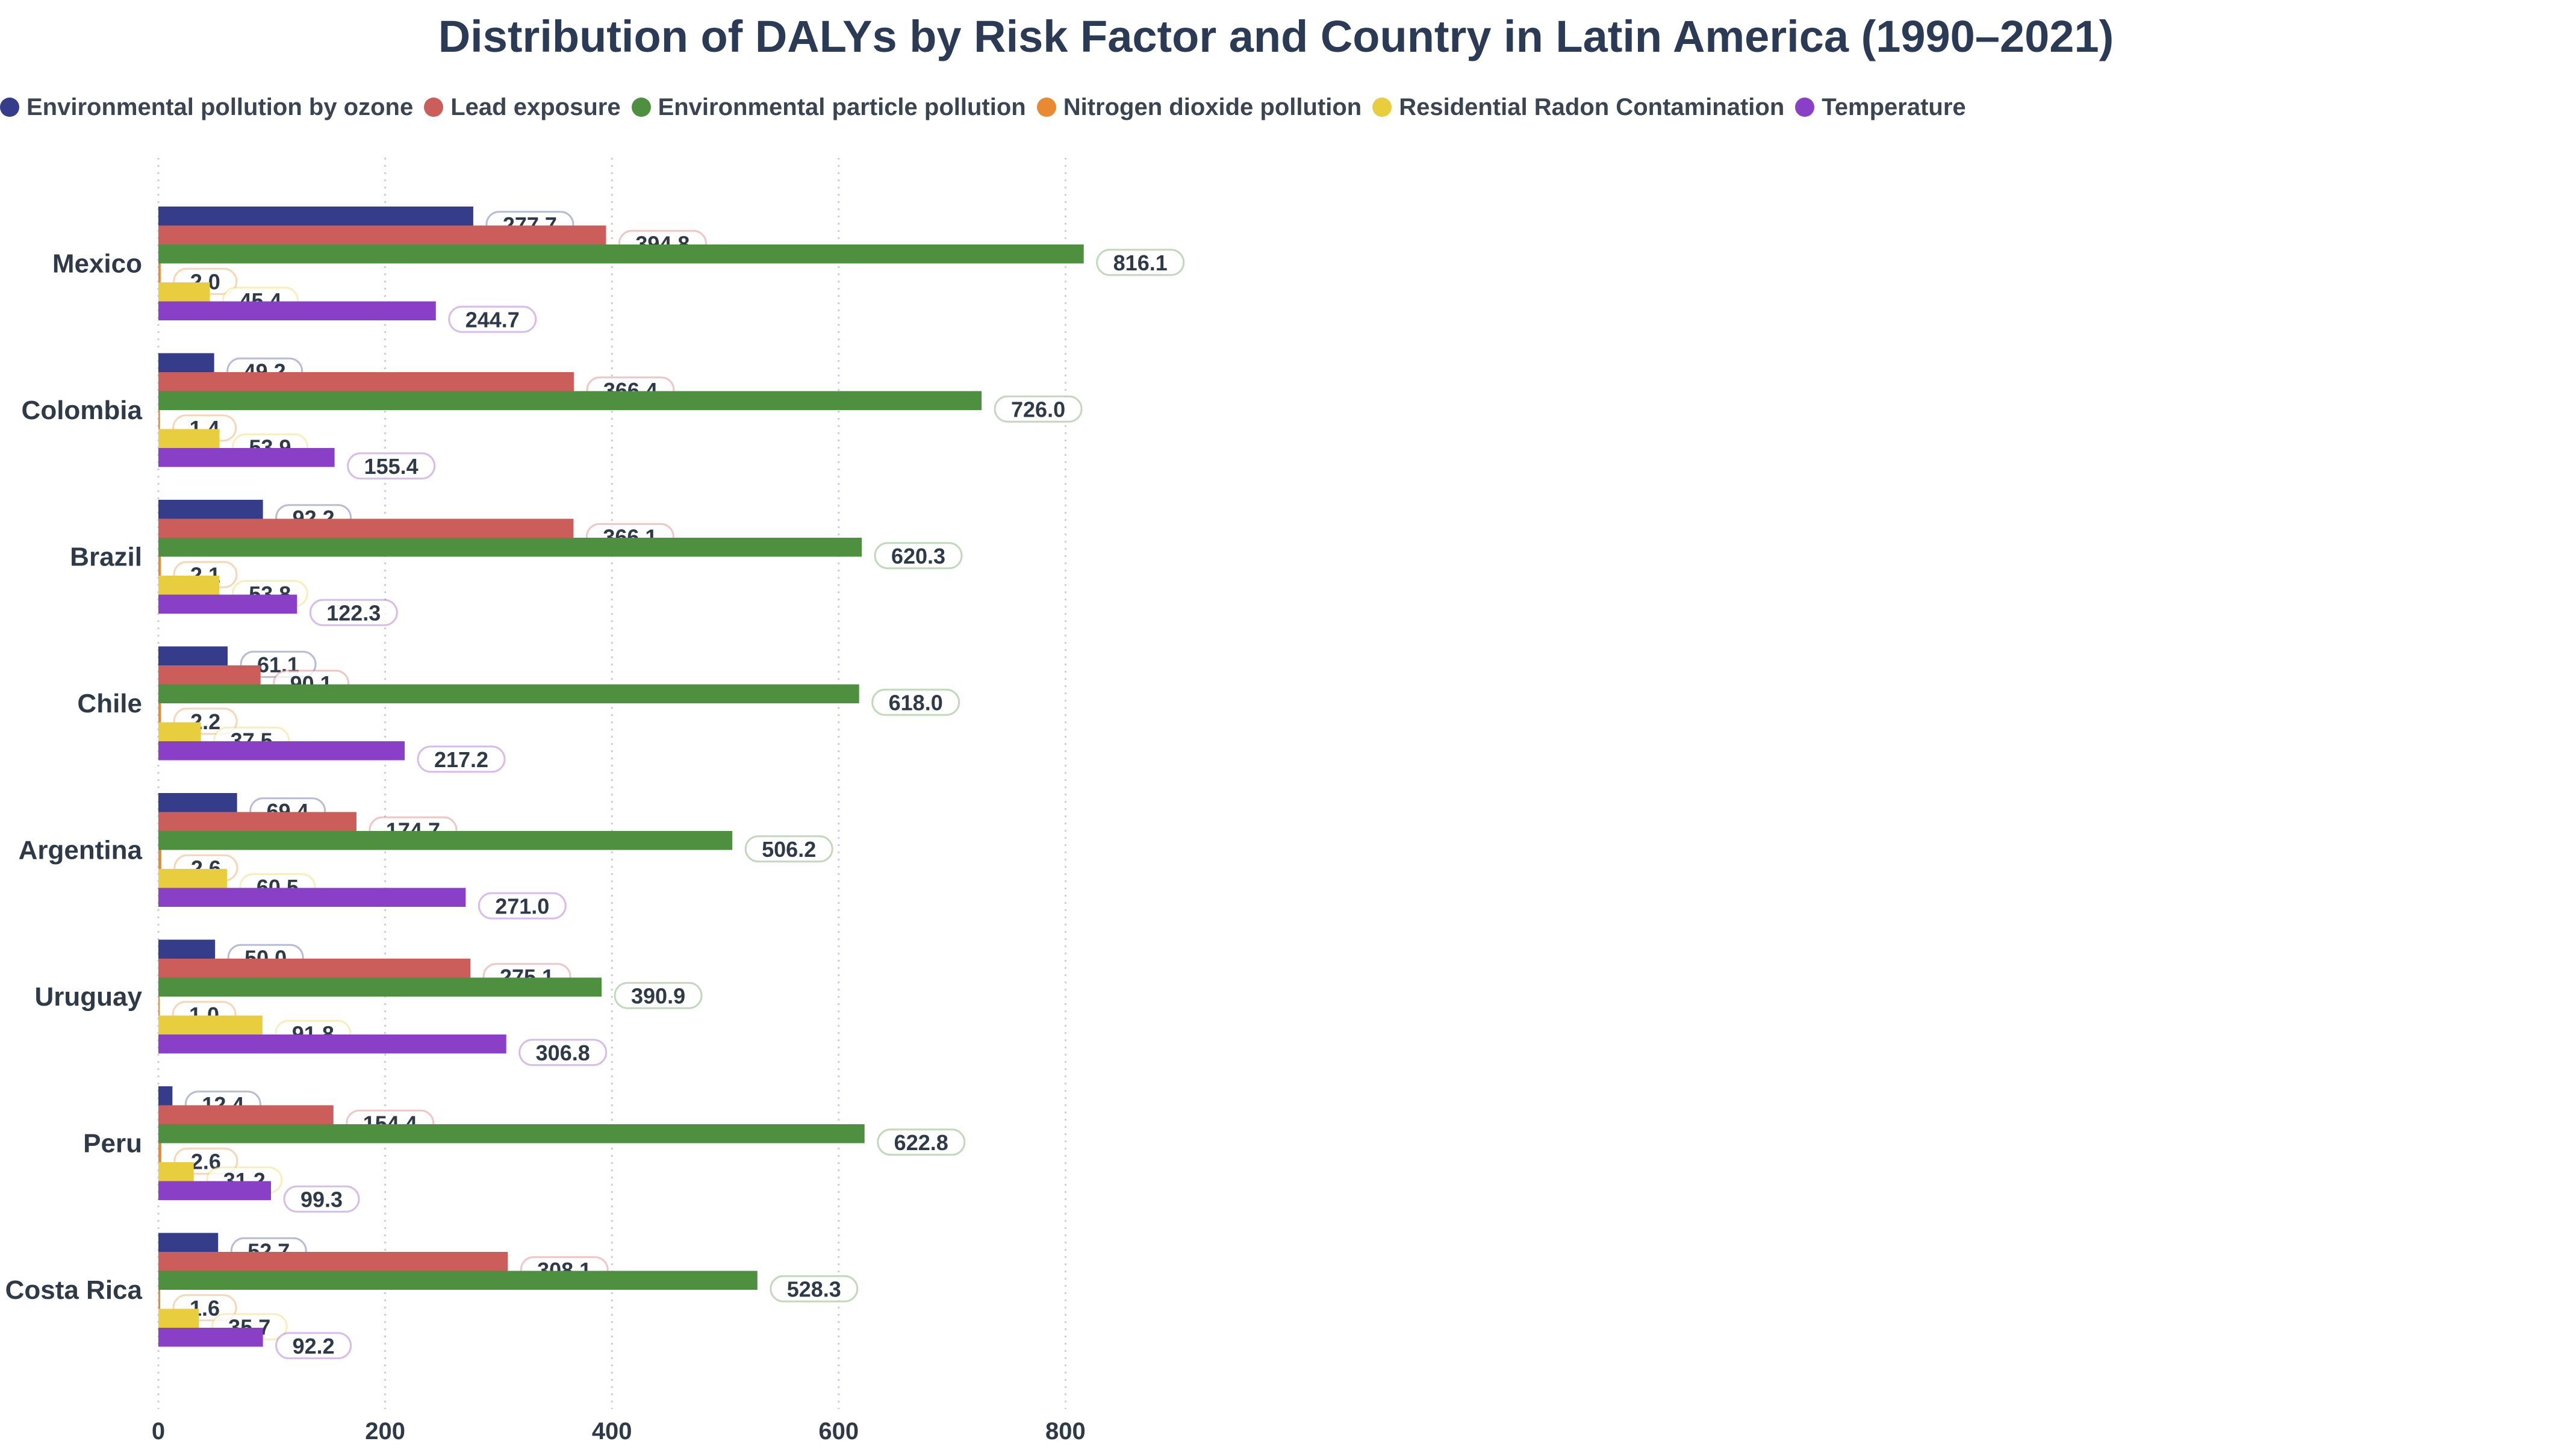 The width and height of the screenshot is (2552, 1456). I want to click on data-label-peru-temperature: 99.3, so click(321, 1199).